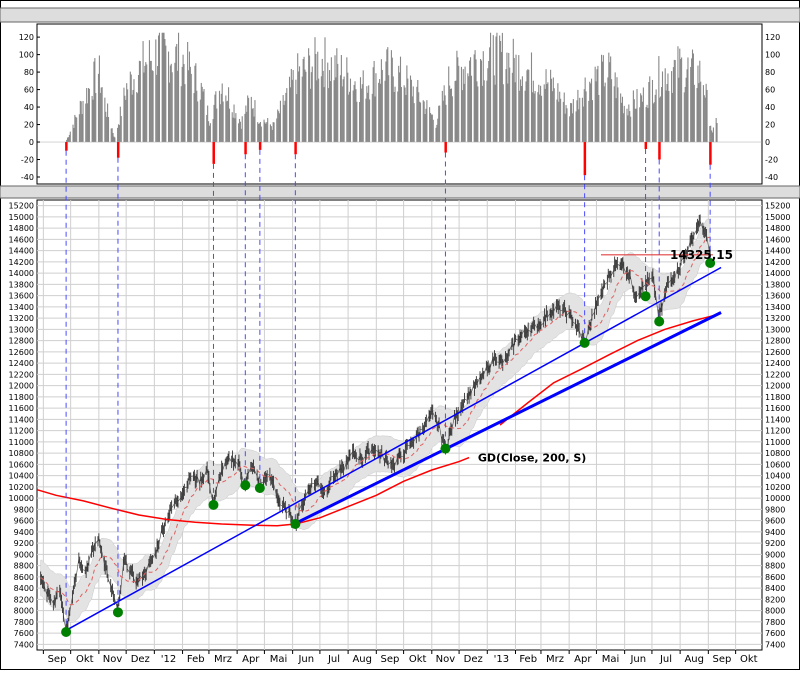 The image size is (800, 674). What do you see at coordinates (400, 192) in the screenshot?
I see `middle-splitter` at bounding box center [400, 192].